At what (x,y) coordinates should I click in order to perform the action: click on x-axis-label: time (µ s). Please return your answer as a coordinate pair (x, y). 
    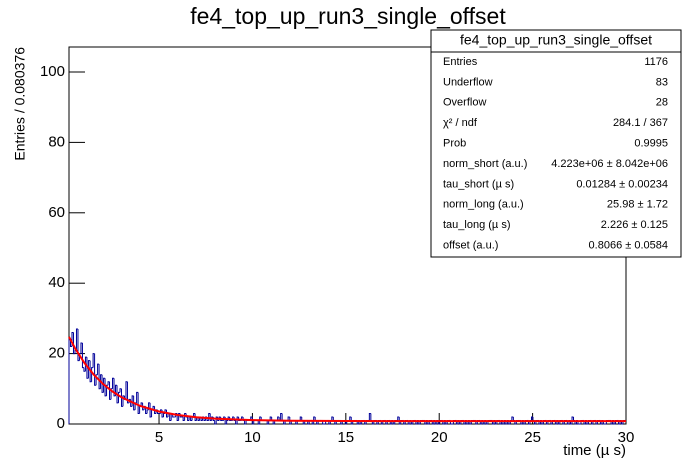
    Looking at the image, I should click on (594, 450).